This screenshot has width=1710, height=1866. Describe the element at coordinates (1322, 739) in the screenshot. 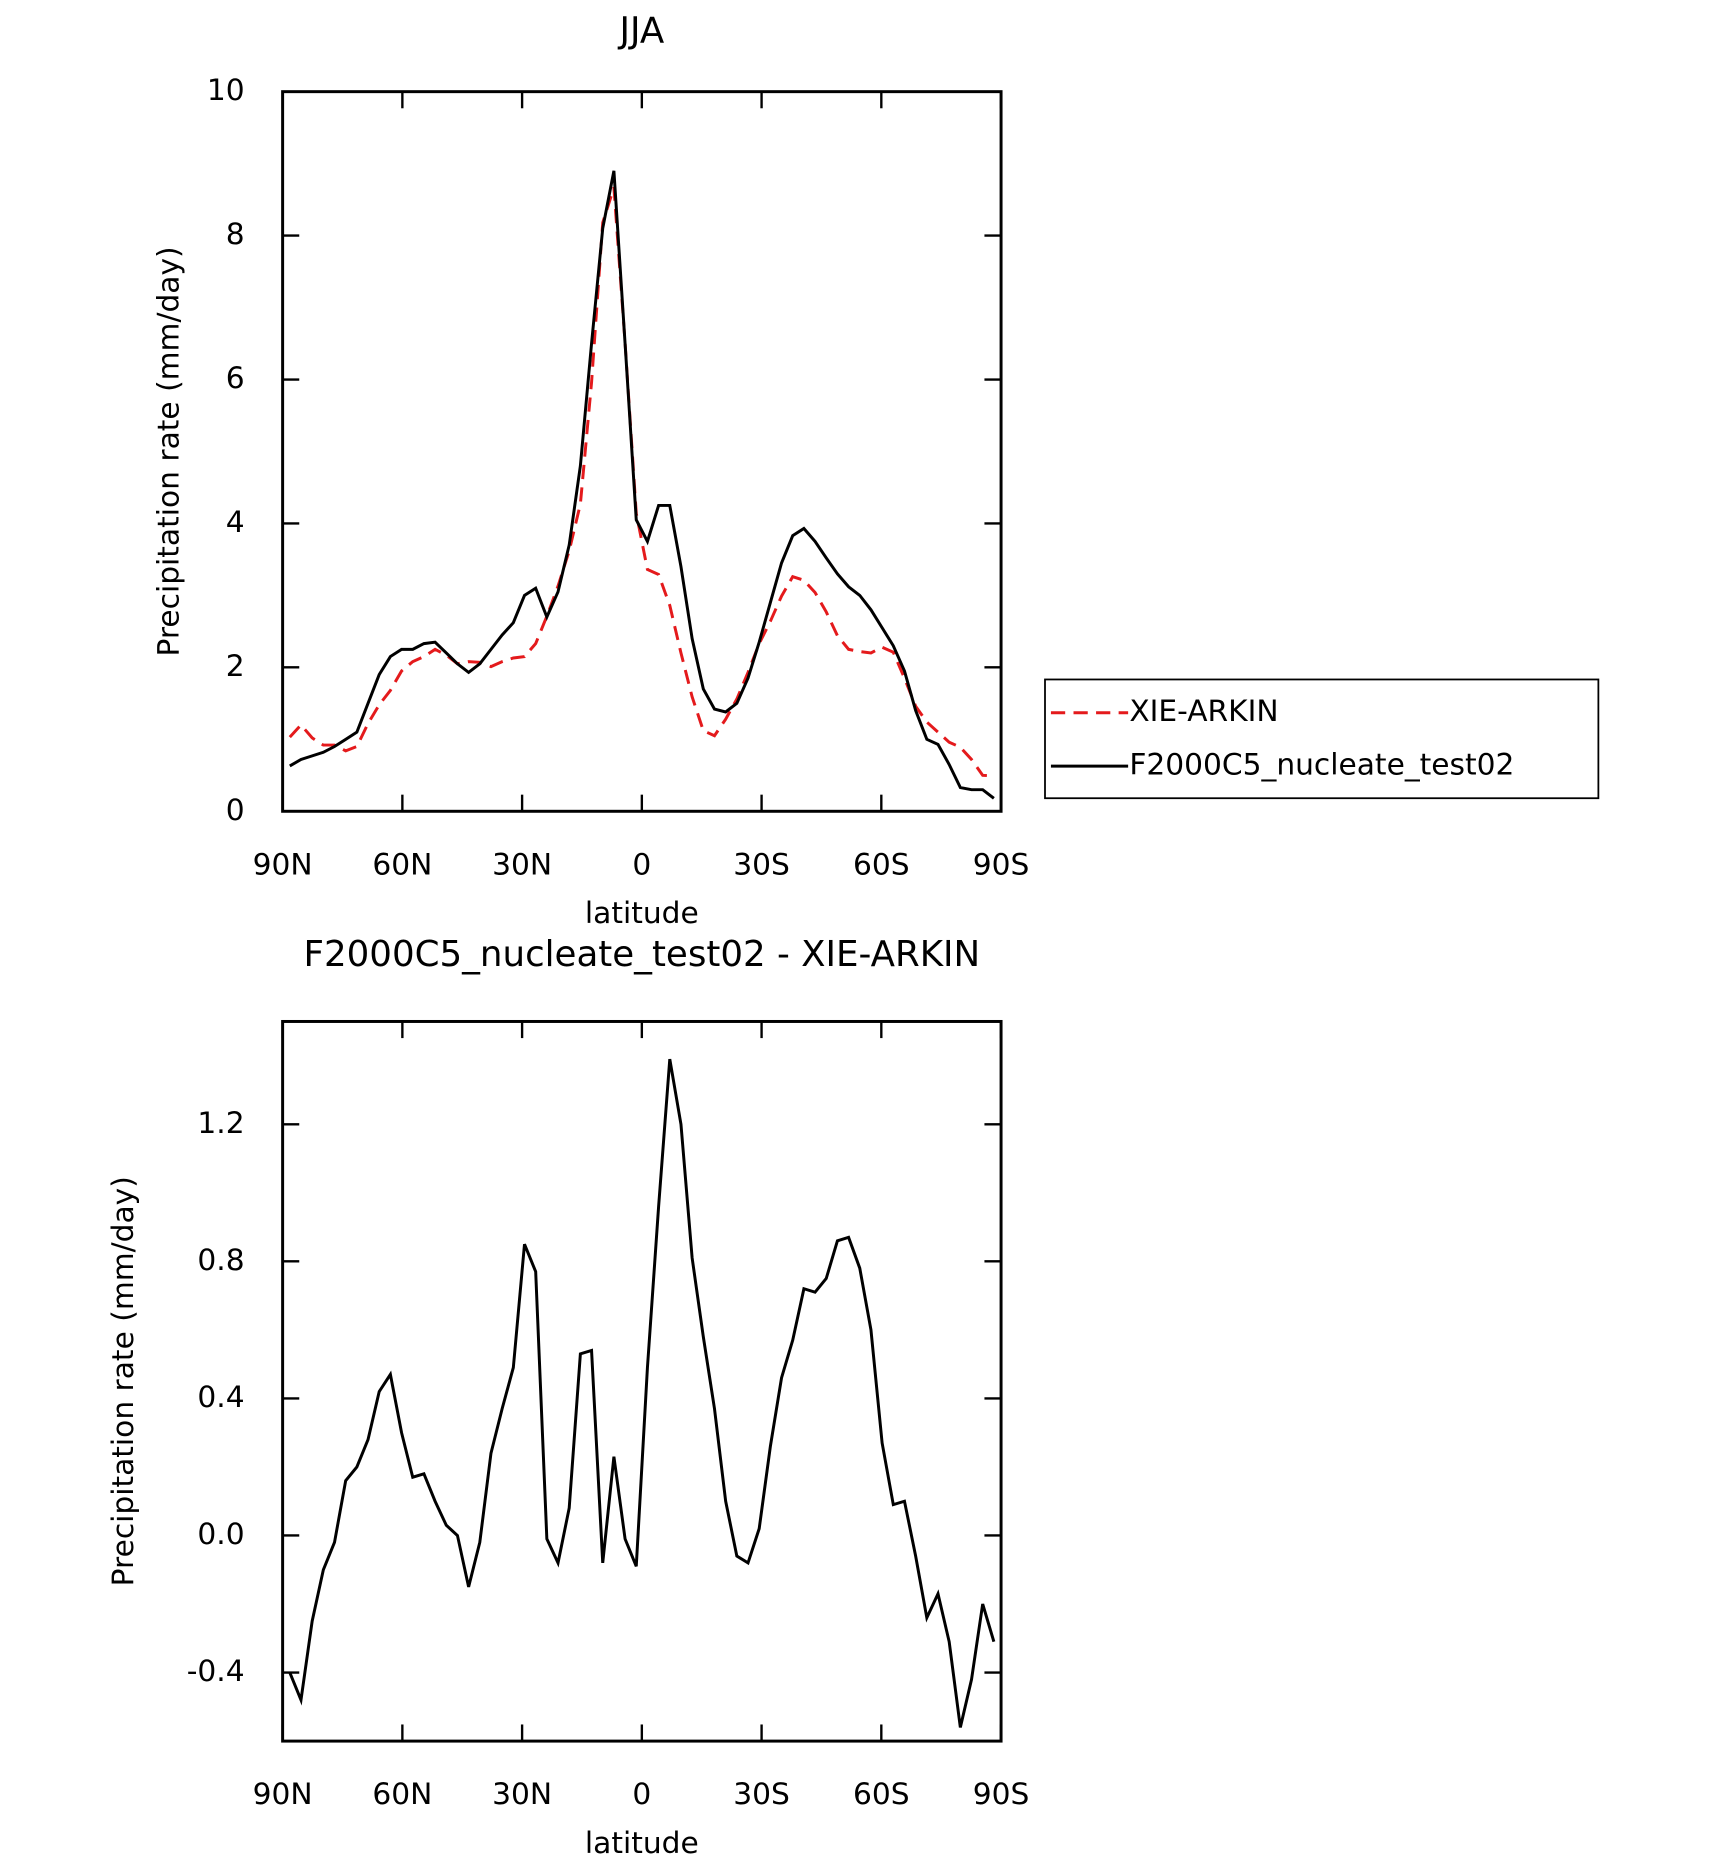

I see `legend-box` at that location.